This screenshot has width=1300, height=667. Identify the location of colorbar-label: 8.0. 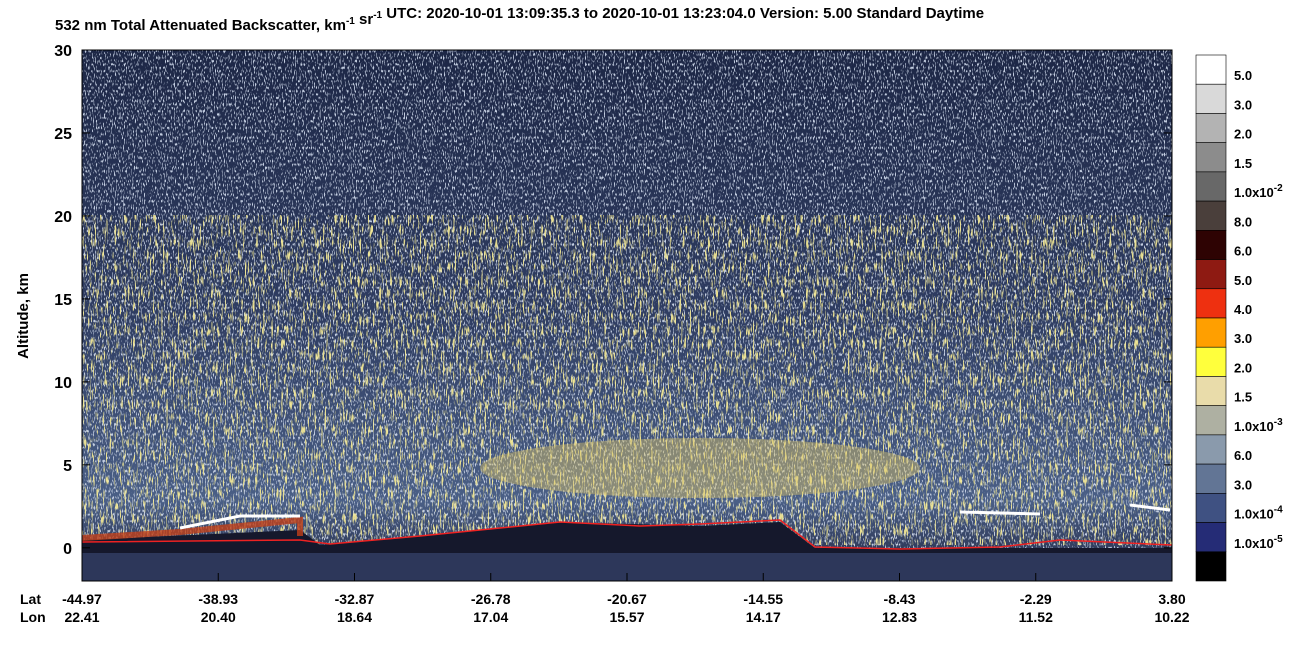
(1243, 221).